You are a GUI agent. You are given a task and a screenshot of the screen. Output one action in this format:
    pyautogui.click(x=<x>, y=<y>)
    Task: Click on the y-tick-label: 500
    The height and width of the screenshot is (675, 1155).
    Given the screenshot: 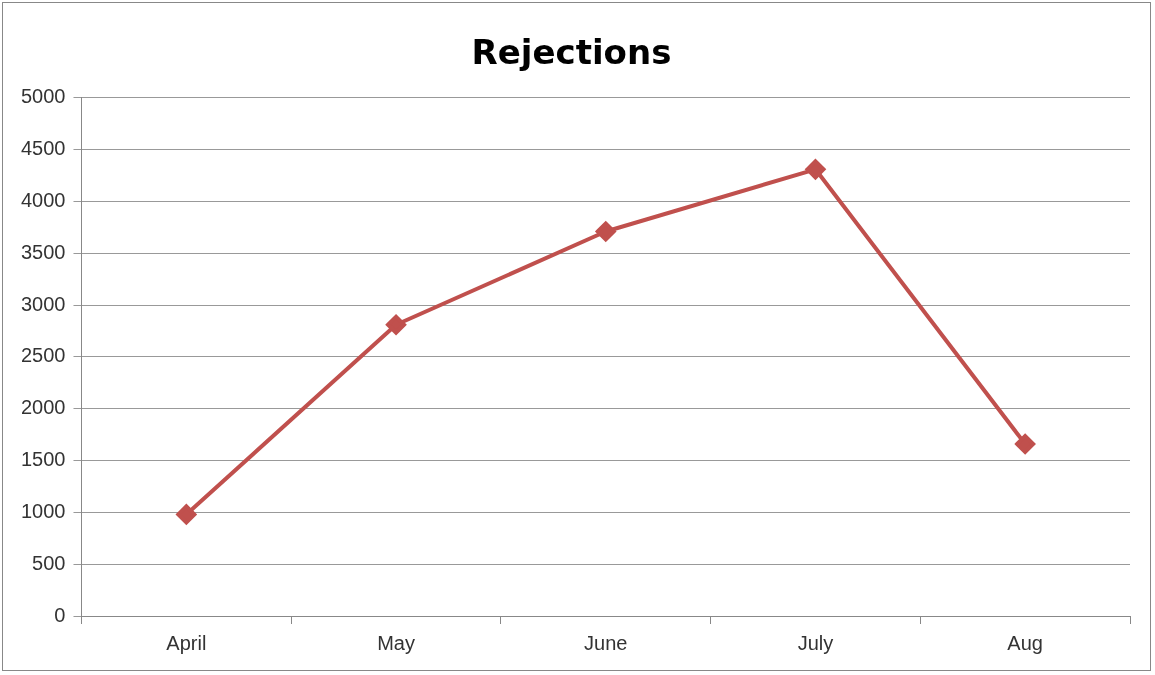 What is the action you would take?
    pyautogui.click(x=49, y=562)
    